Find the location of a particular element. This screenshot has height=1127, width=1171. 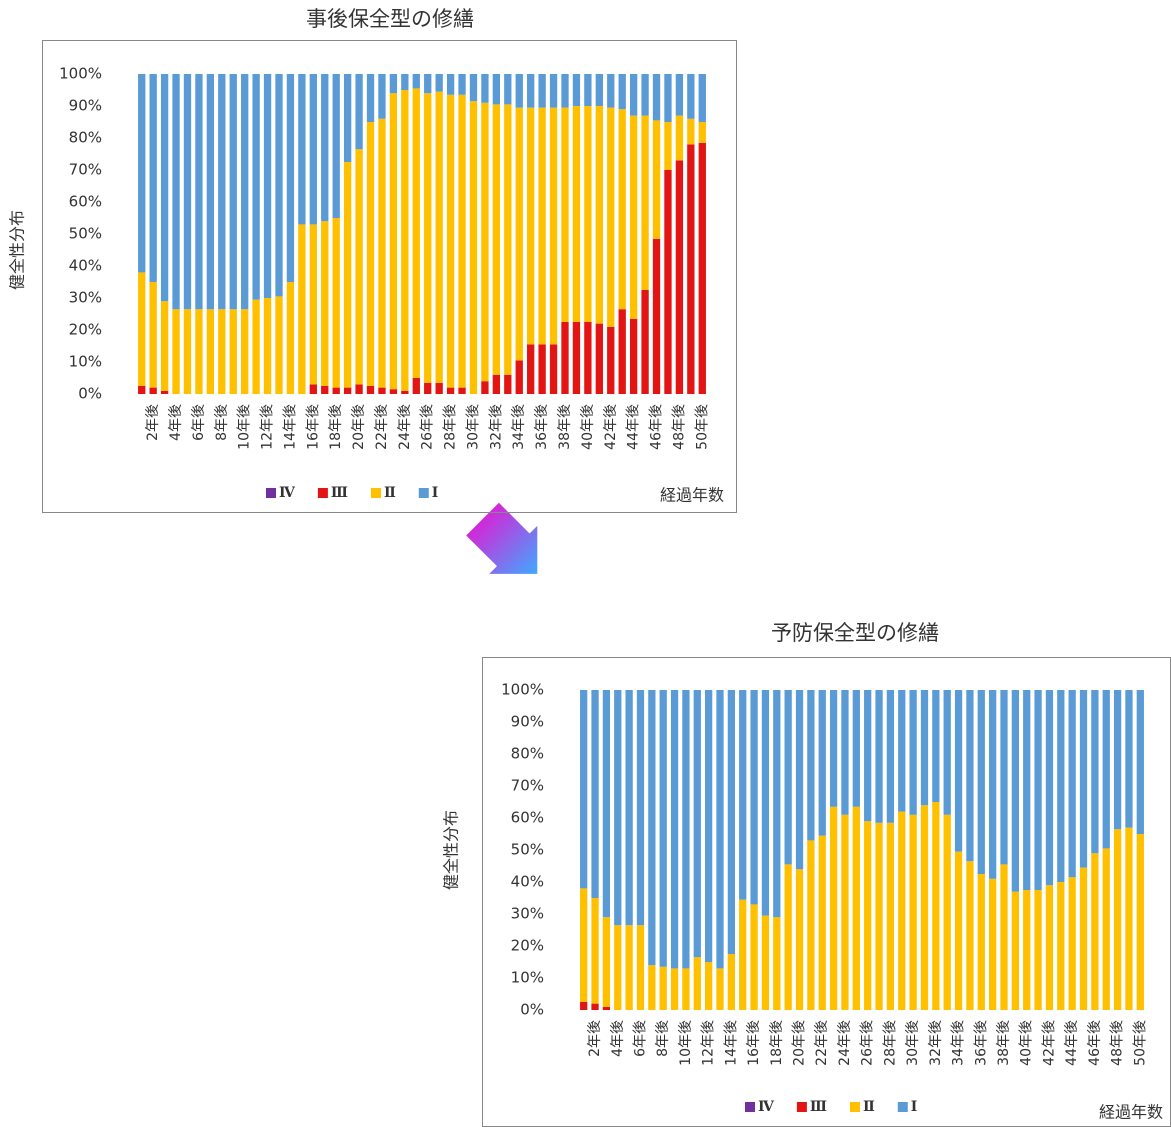

chart-title: 事後保全型の修繕 is located at coordinates (390, 19).